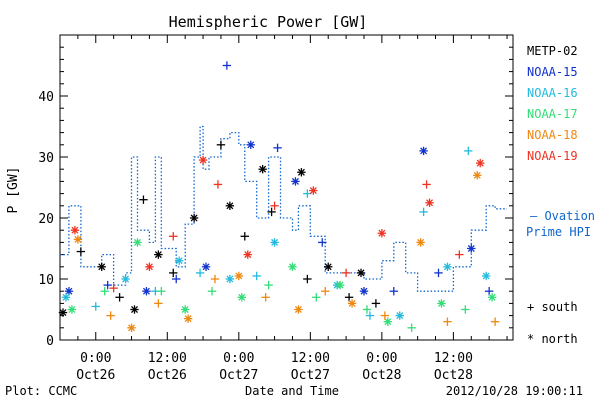 The height and width of the screenshot is (400, 600). What do you see at coordinates (268, 22) in the screenshot?
I see `chart-title: Hemispheric Power [GW]` at bounding box center [268, 22].